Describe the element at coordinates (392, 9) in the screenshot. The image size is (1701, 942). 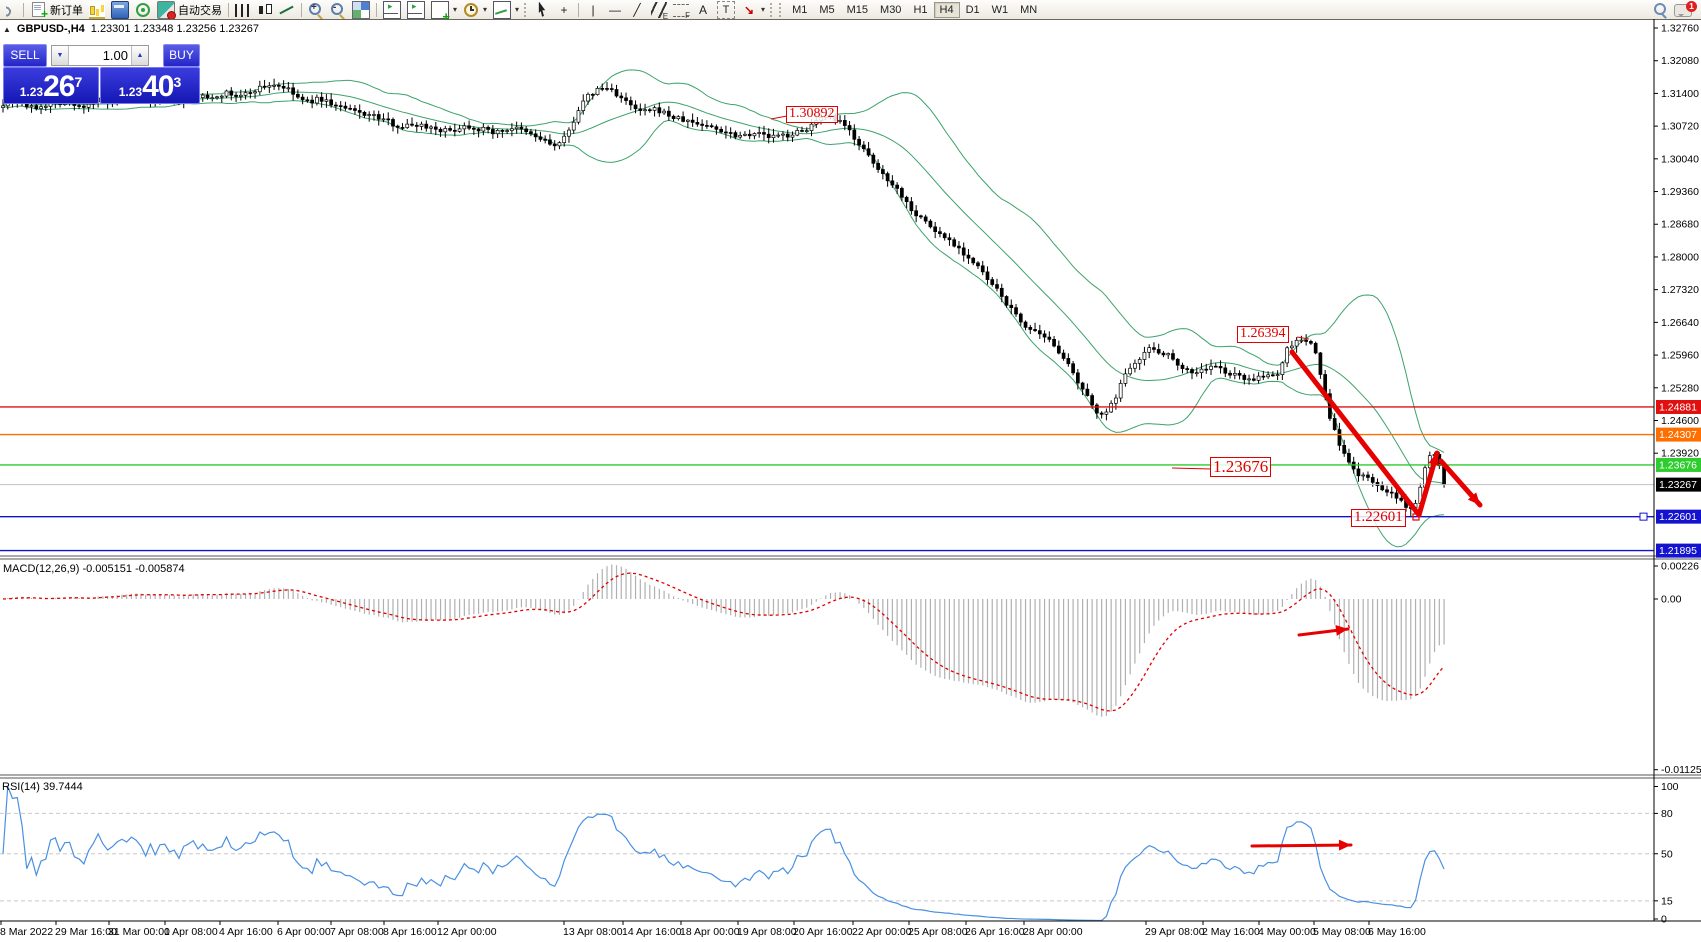
I see `indicator-window-button` at that location.